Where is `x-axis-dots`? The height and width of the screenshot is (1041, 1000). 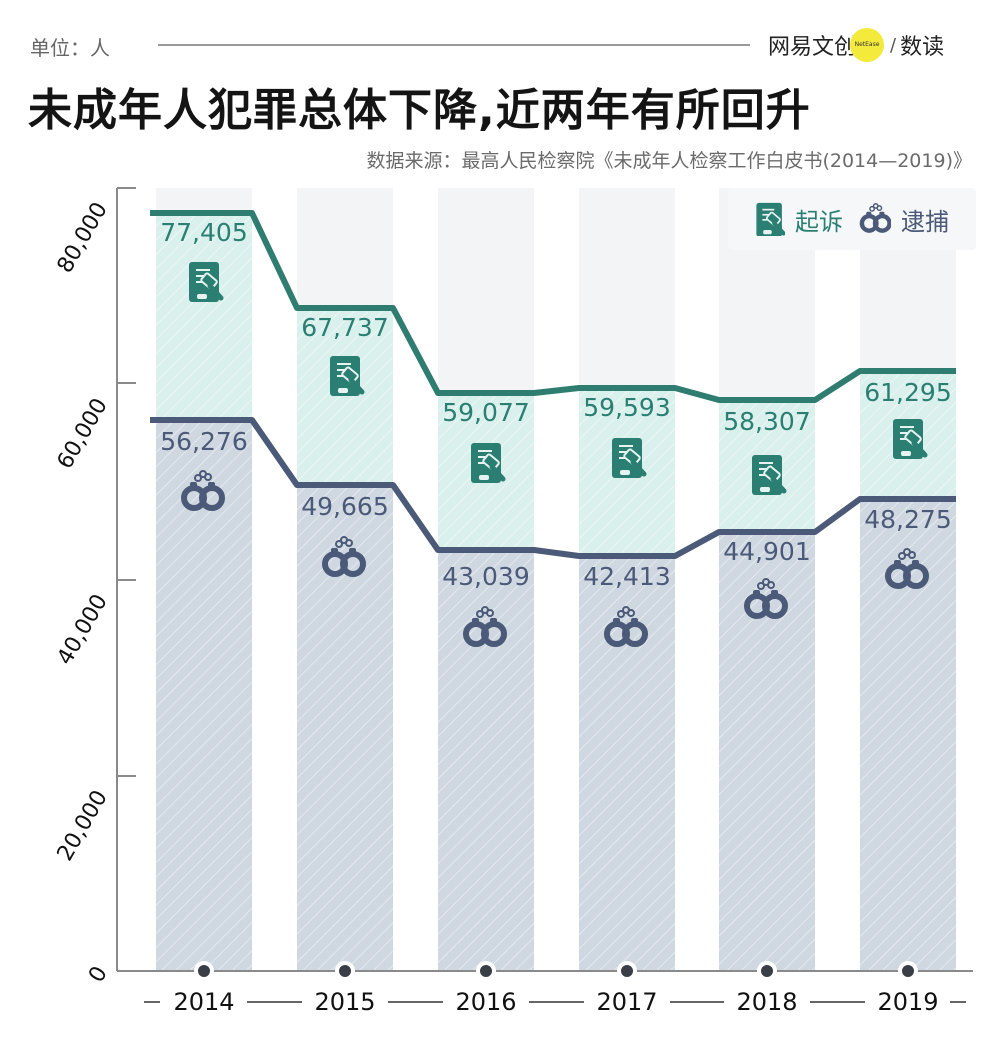 x-axis-dots is located at coordinates (556, 971).